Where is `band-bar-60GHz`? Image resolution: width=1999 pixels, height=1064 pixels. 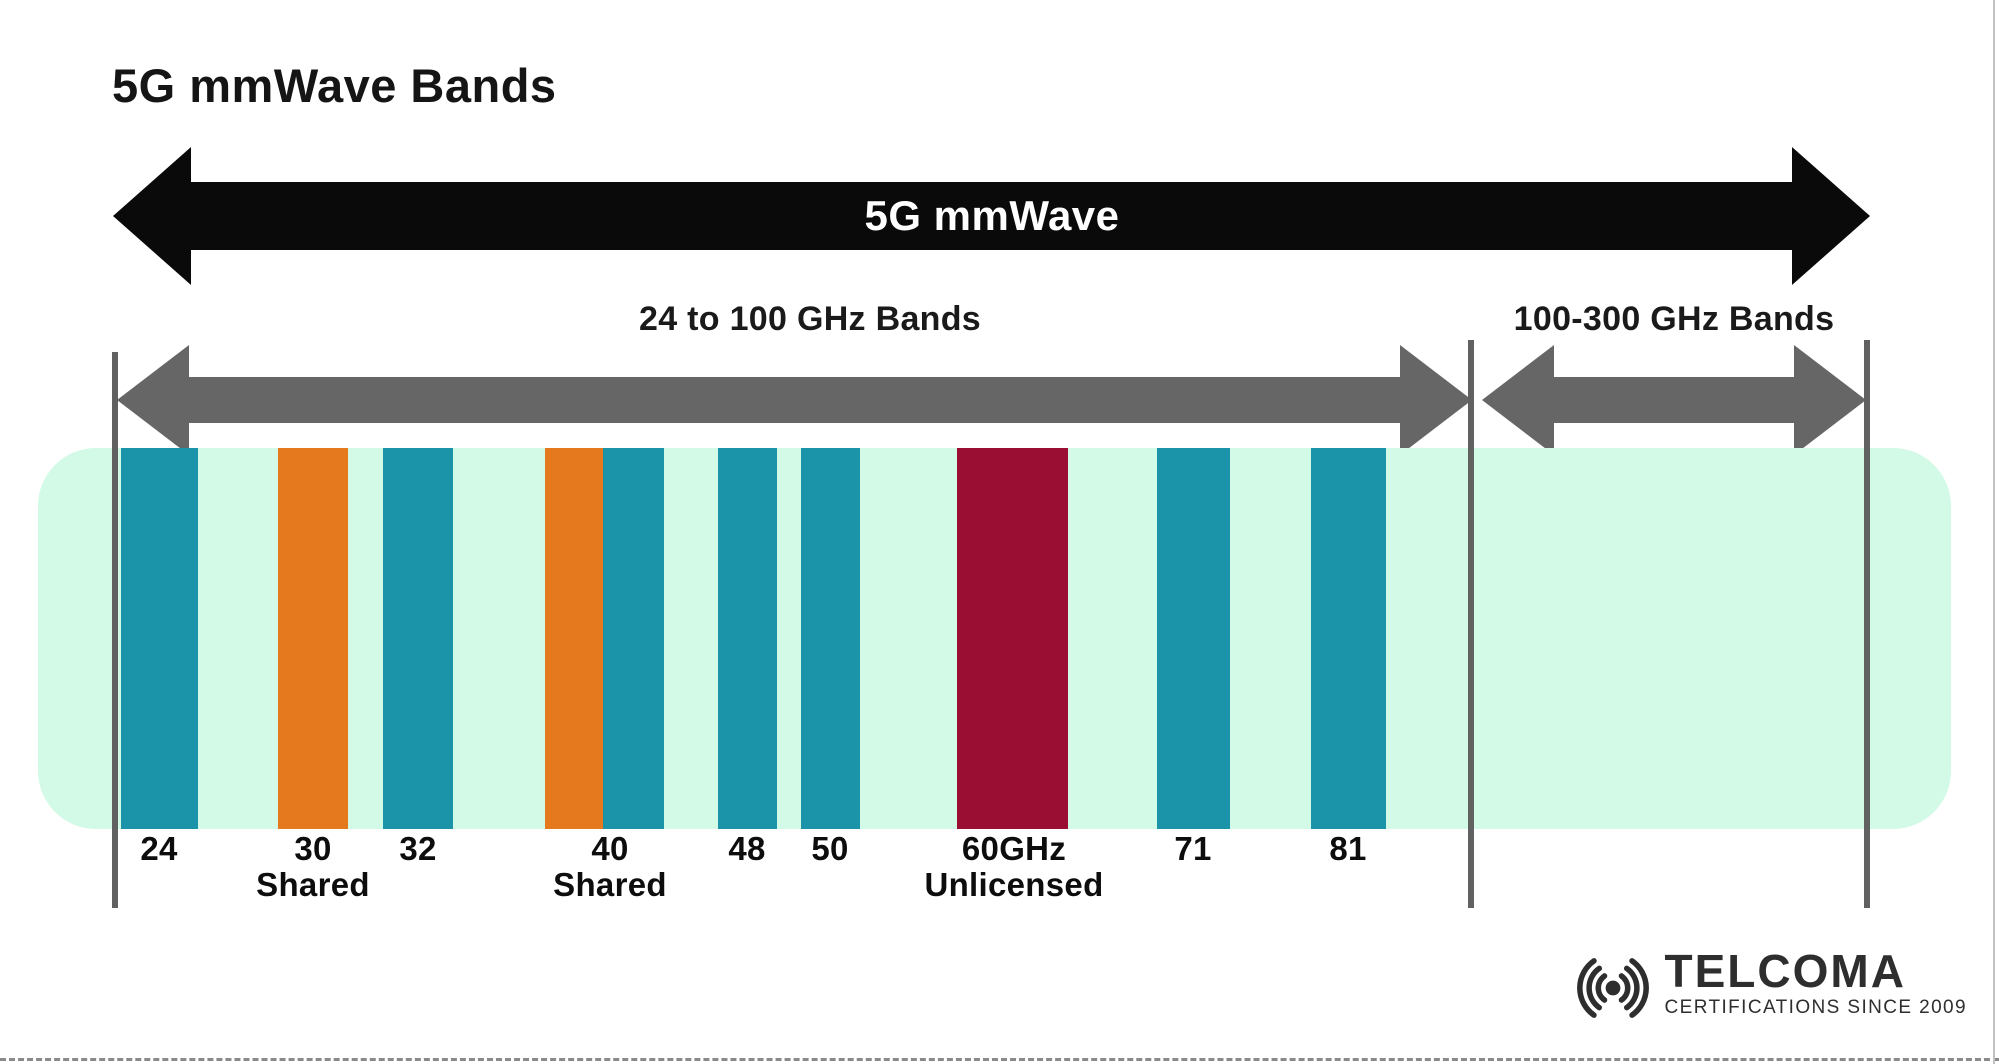
band-bar-60GHz is located at coordinates (1012, 638).